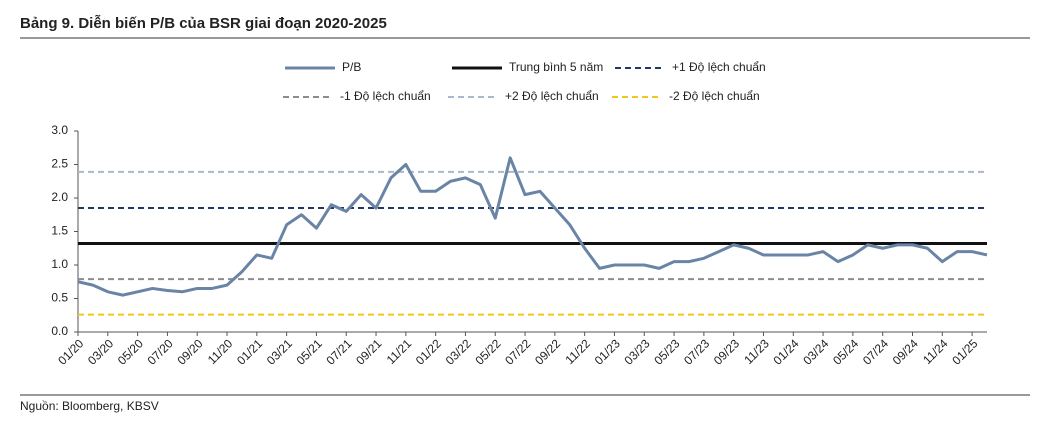 This screenshot has height=442, width=1038. What do you see at coordinates (338, 351) in the screenshot?
I see `x-tick-label: 07/21` at bounding box center [338, 351].